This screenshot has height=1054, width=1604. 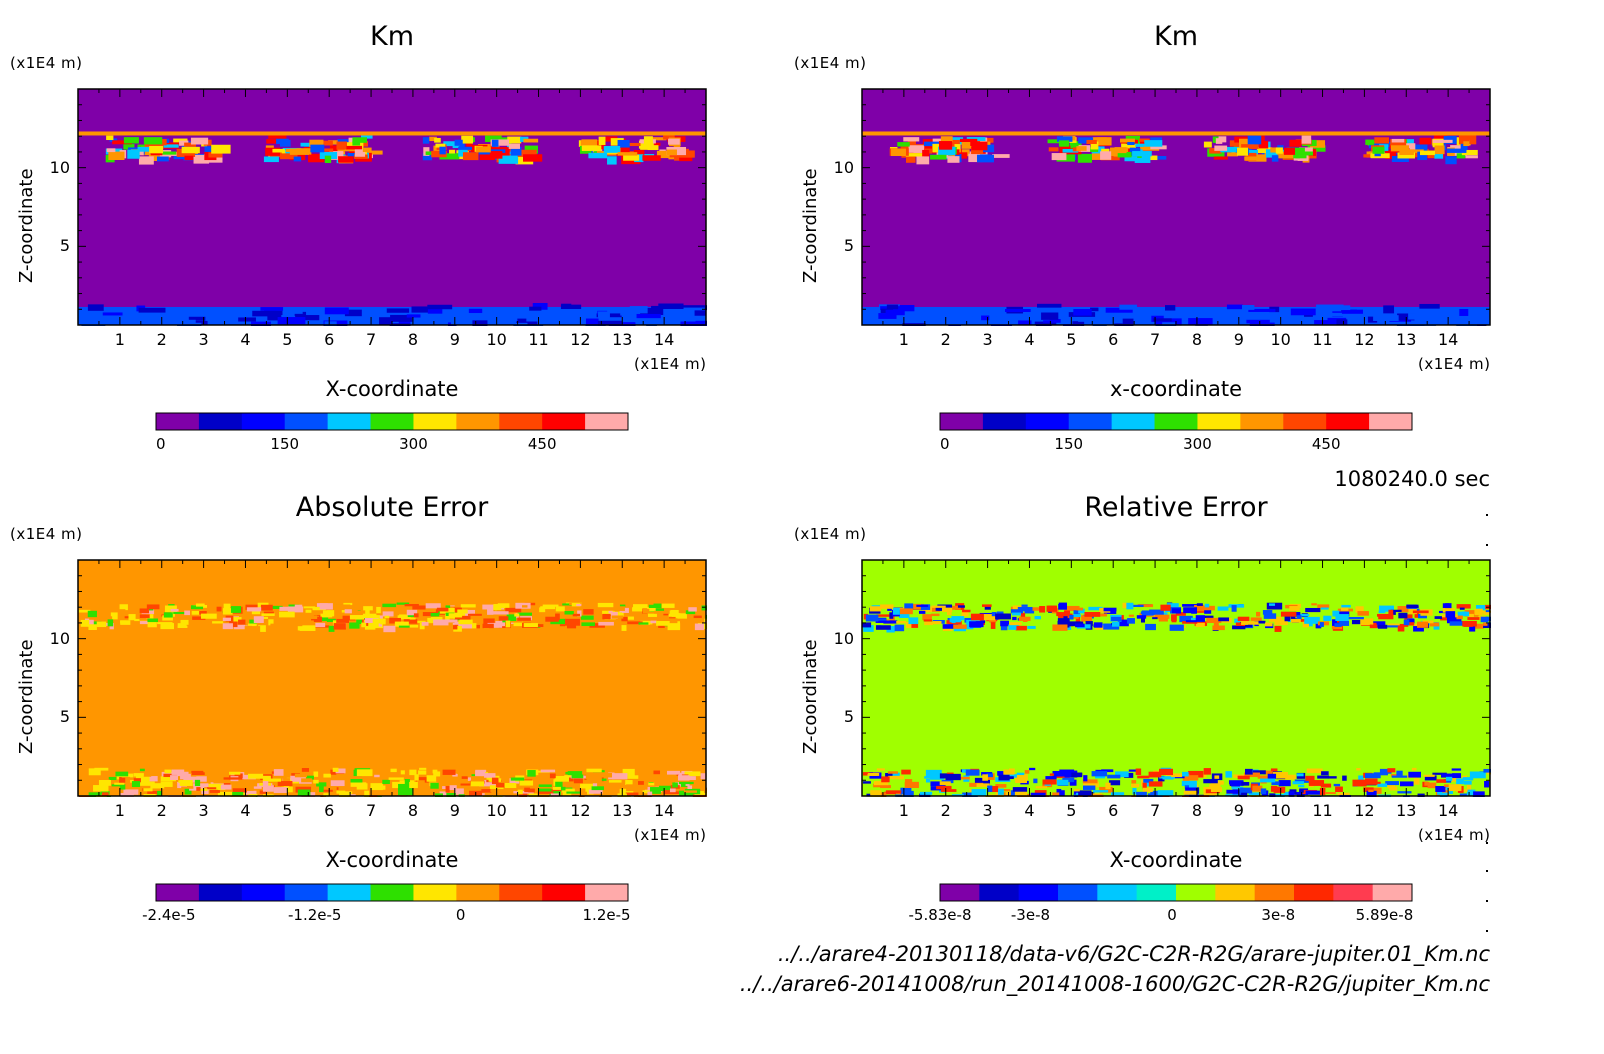 I want to click on time-label: 1080240.0 sec, so click(x=1412, y=479).